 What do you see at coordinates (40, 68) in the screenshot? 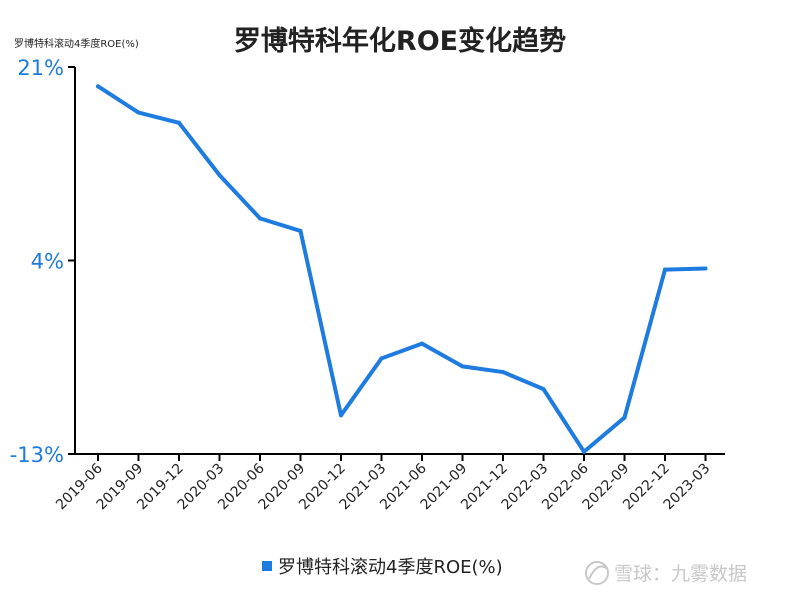
I see `y-tick-label: 21%` at bounding box center [40, 68].